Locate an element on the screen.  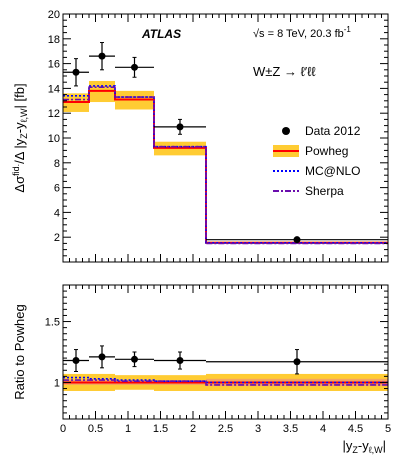
main-y-tick-label: 12 is located at coordinates (54, 114).